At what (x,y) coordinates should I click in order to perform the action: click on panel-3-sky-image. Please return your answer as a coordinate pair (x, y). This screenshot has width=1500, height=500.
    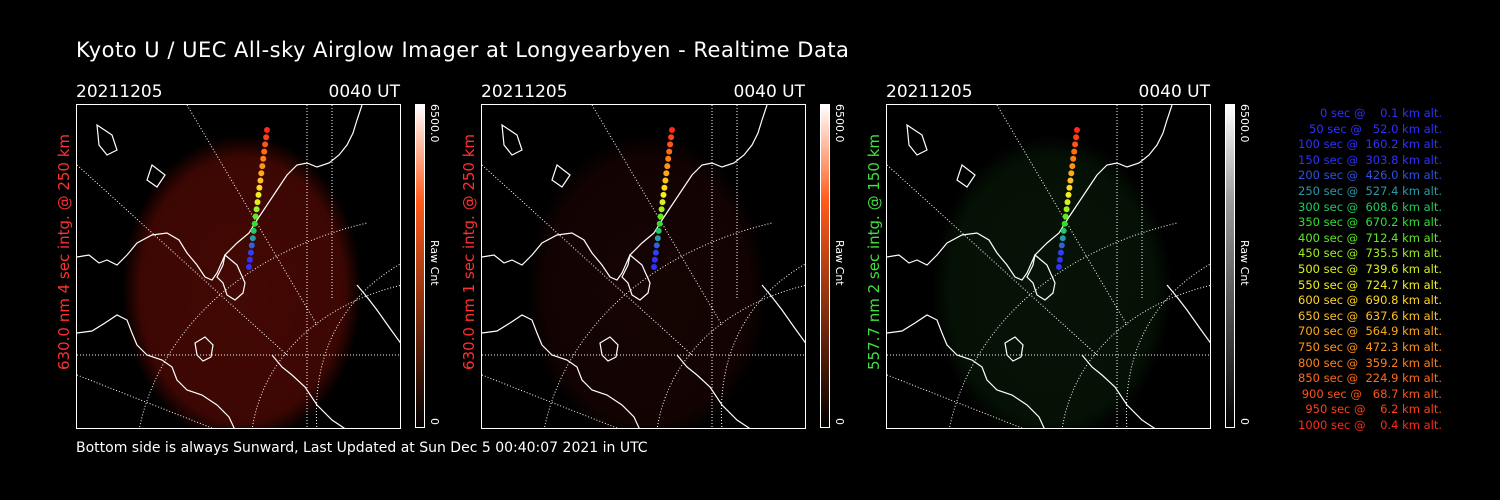
    Looking at the image, I should click on (1048, 266).